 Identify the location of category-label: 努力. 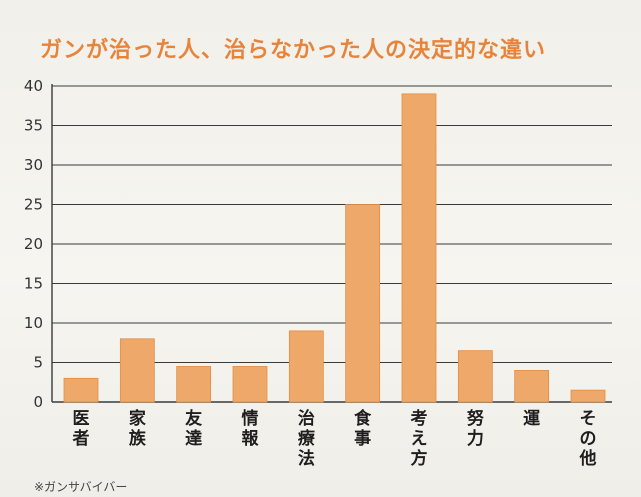
(475, 428).